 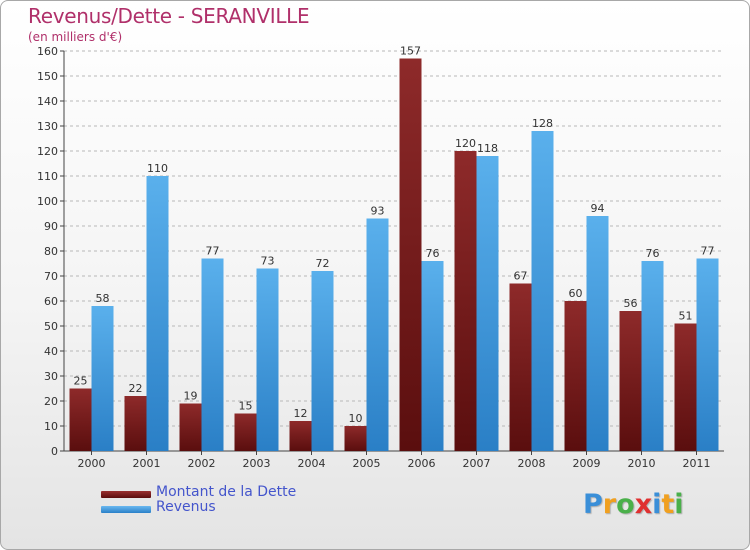 I want to click on legend-label-revenus: Revenus, so click(x=186, y=507).